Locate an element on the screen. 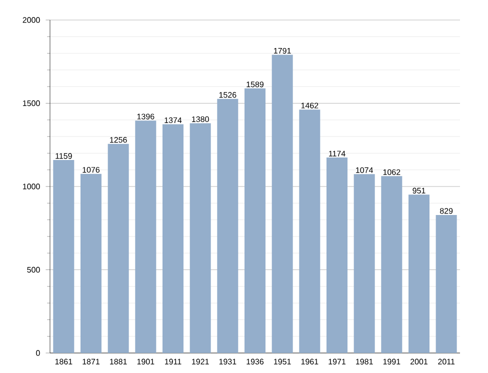 This screenshot has height=373, width=488. x-tick-label: 1971 is located at coordinates (337, 361).